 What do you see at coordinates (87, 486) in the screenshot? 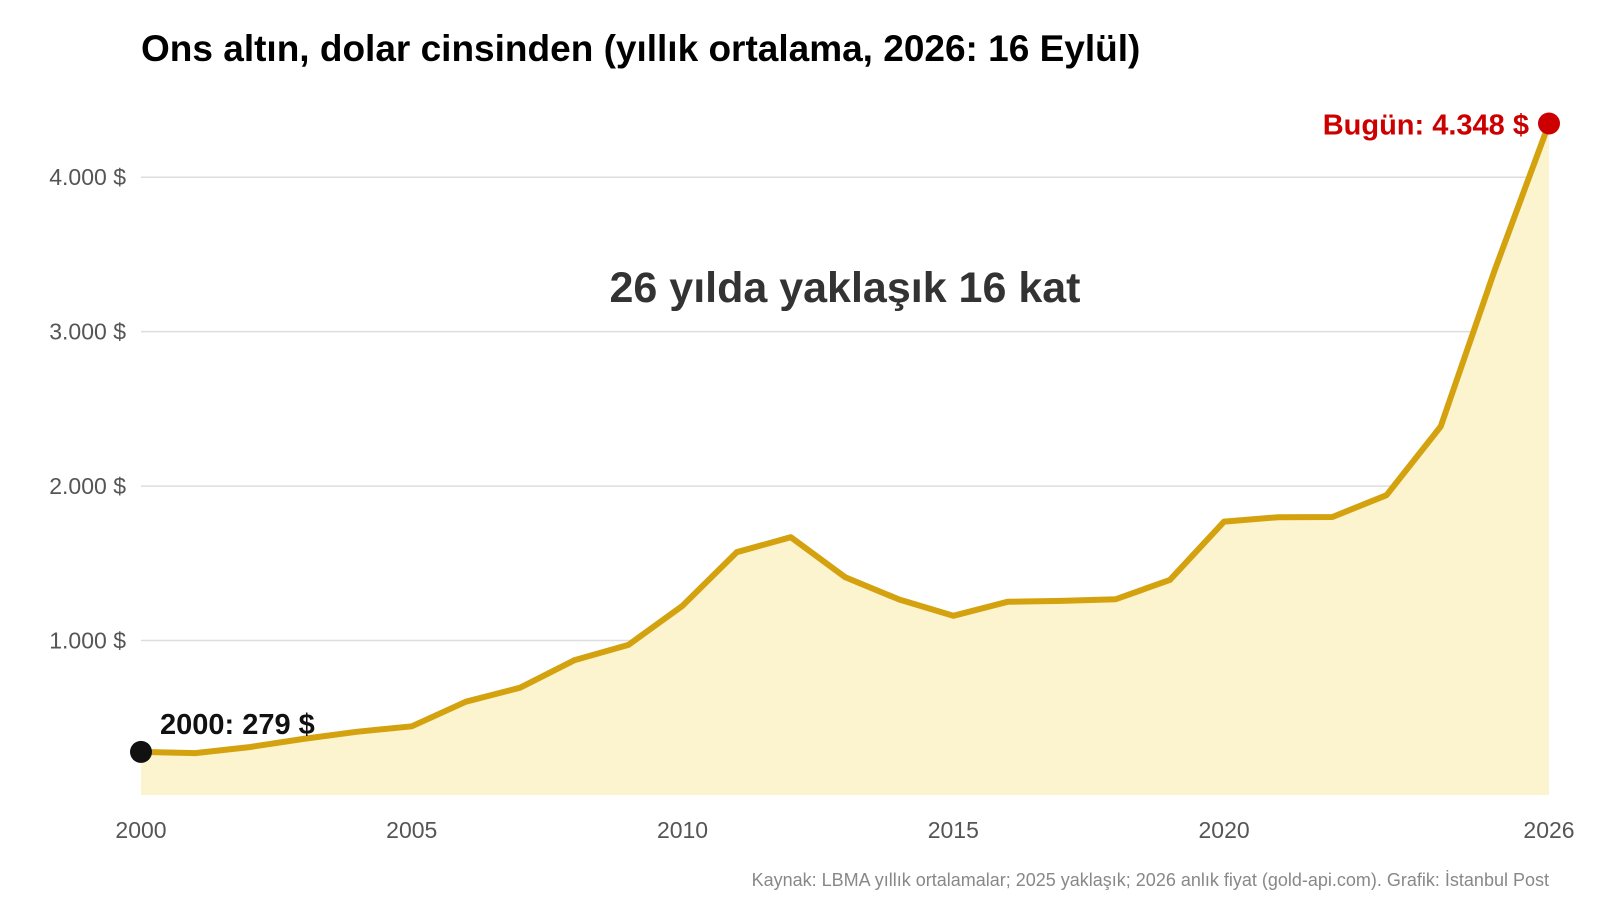
I see `y-tick-label: 2.000 $` at bounding box center [87, 486].